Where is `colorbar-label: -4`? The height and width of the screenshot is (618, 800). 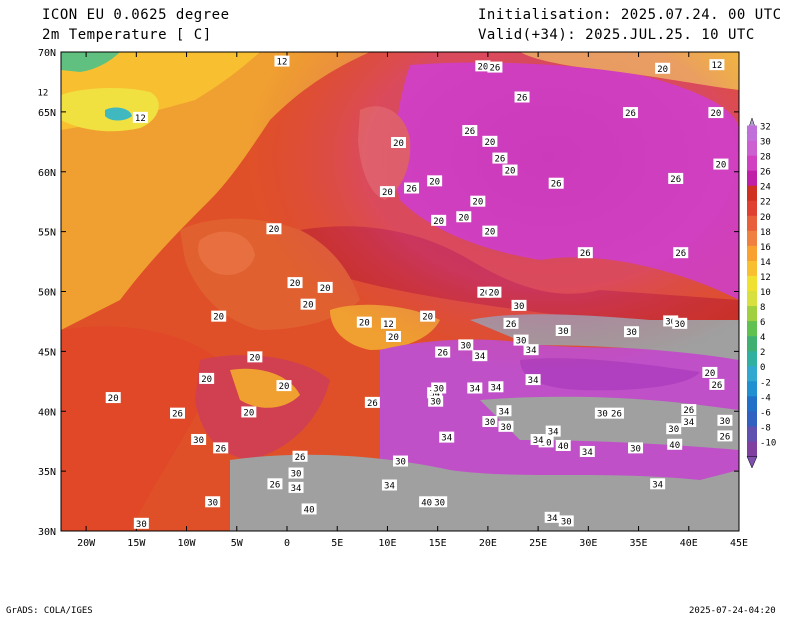 colorbar-label: -4 is located at coordinates (765, 398).